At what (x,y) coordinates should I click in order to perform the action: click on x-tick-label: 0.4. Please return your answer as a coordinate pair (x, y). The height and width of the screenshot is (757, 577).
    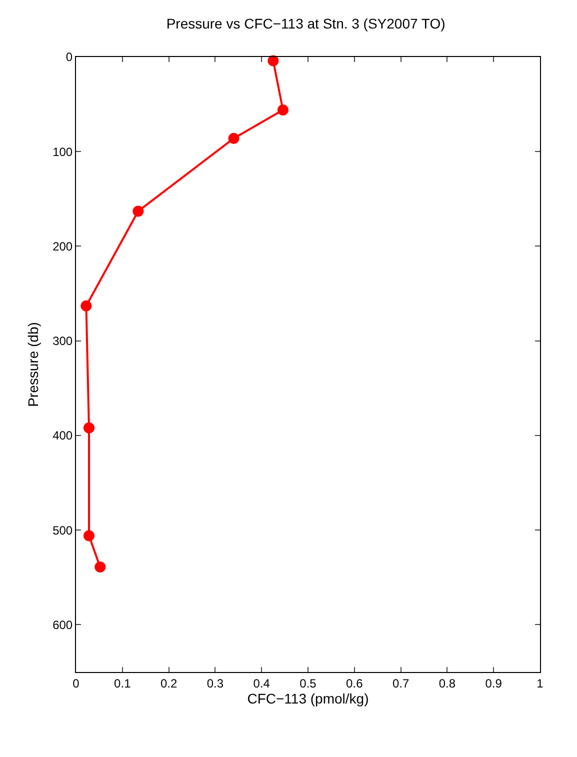
    Looking at the image, I should click on (261, 683).